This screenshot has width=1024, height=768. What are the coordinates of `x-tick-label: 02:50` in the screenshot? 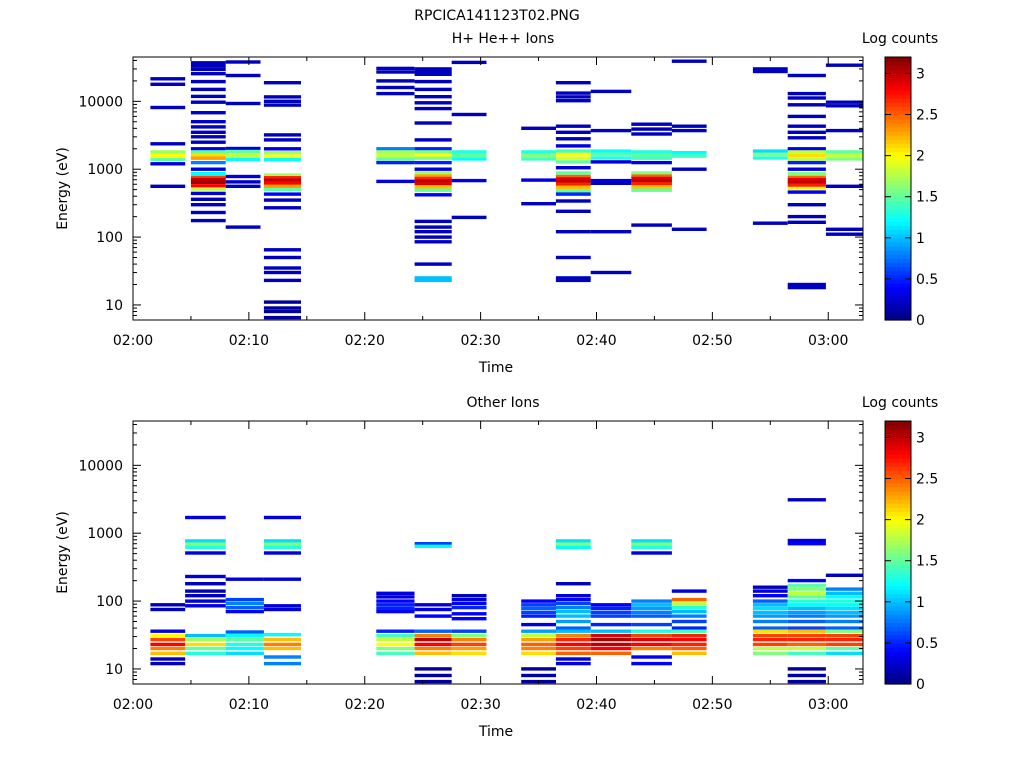 It's located at (712, 705).